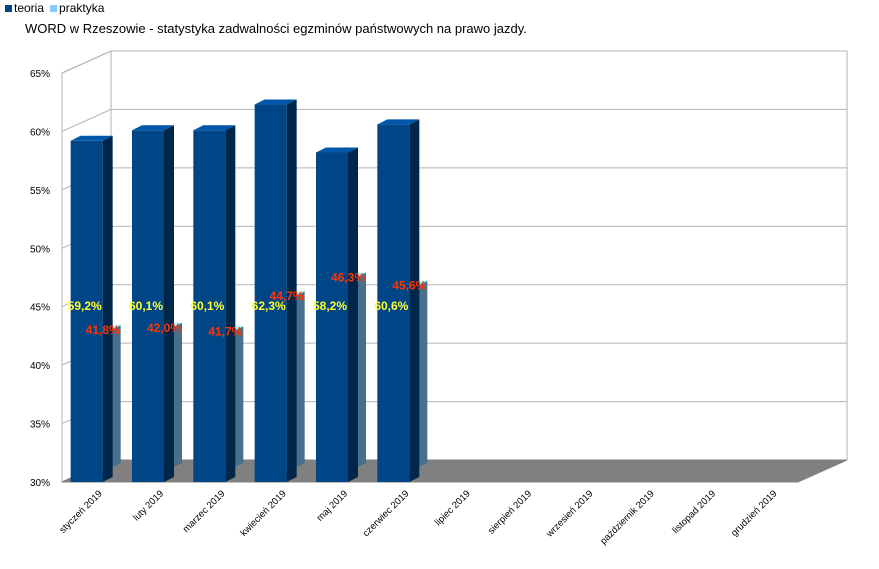 The image size is (879, 569). I want to click on legend: teoria praktyka, so click(54, 8).